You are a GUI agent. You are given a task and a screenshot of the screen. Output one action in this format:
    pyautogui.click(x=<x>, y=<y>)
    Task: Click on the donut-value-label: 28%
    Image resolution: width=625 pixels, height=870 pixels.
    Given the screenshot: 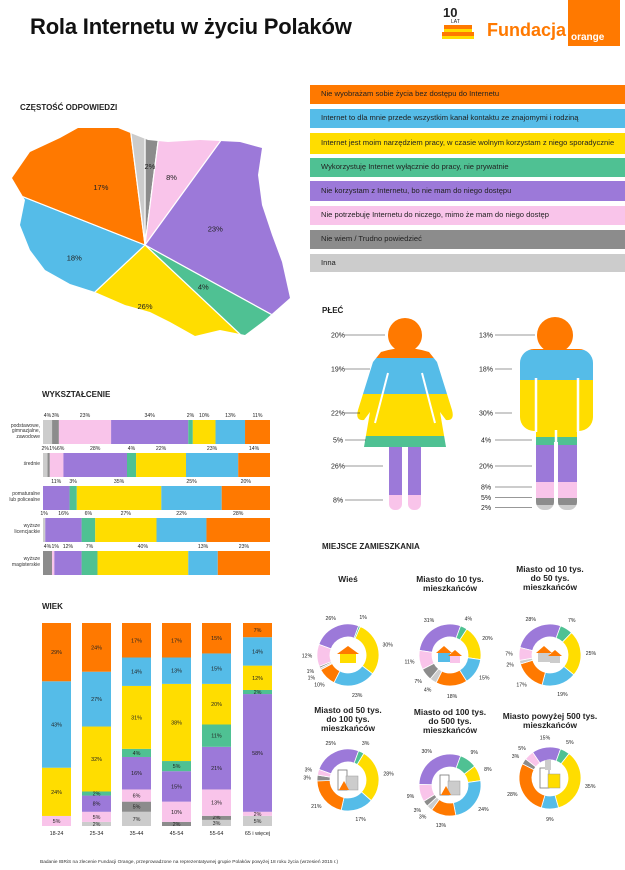 What is the action you would take?
    pyautogui.click(x=512, y=795)
    